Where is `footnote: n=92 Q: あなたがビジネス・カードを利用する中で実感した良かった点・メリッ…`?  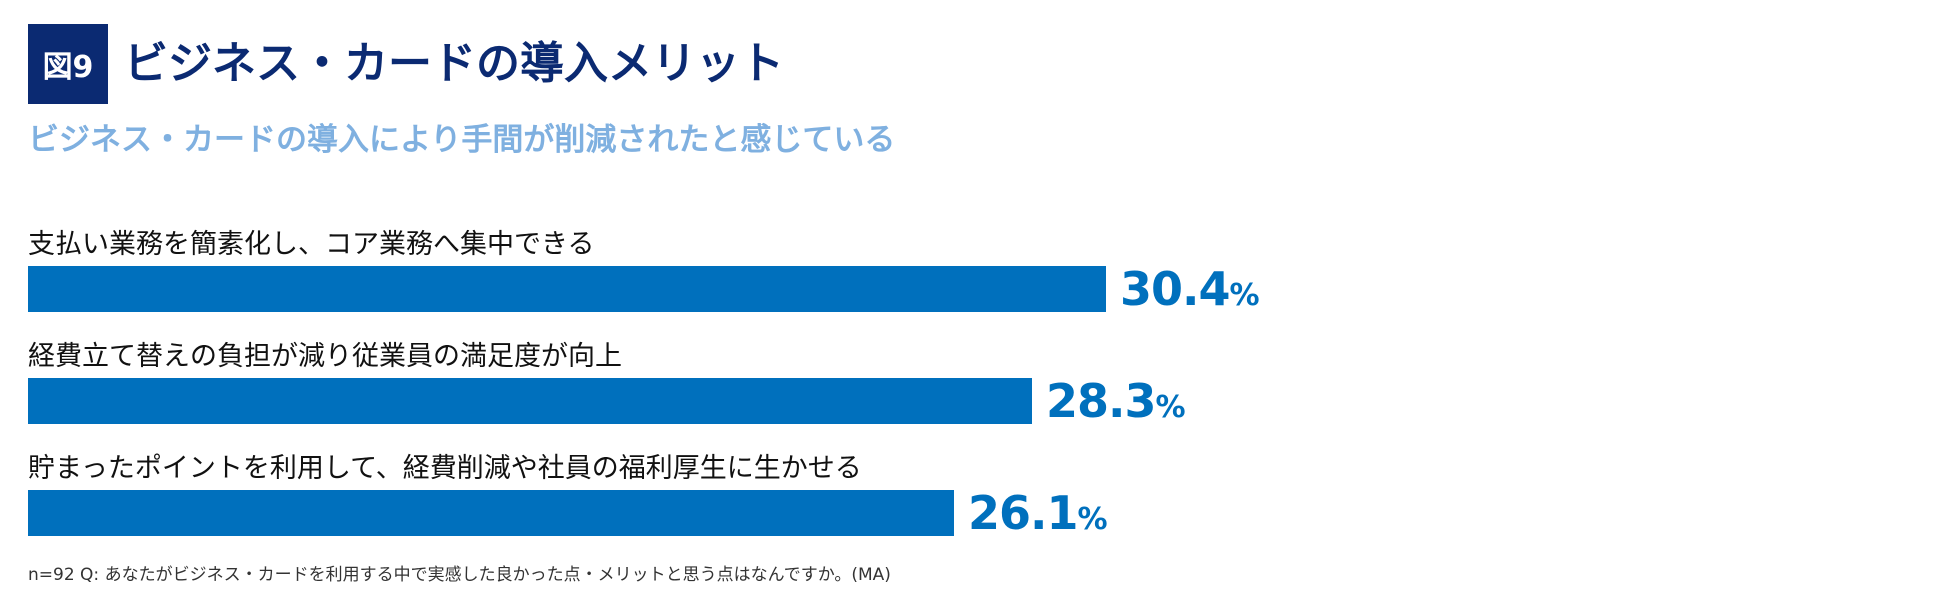 footnote: n=92 Q: あなたがビジネス・カードを利用する中で実感した良かった点・メリッ… is located at coordinates (459, 575).